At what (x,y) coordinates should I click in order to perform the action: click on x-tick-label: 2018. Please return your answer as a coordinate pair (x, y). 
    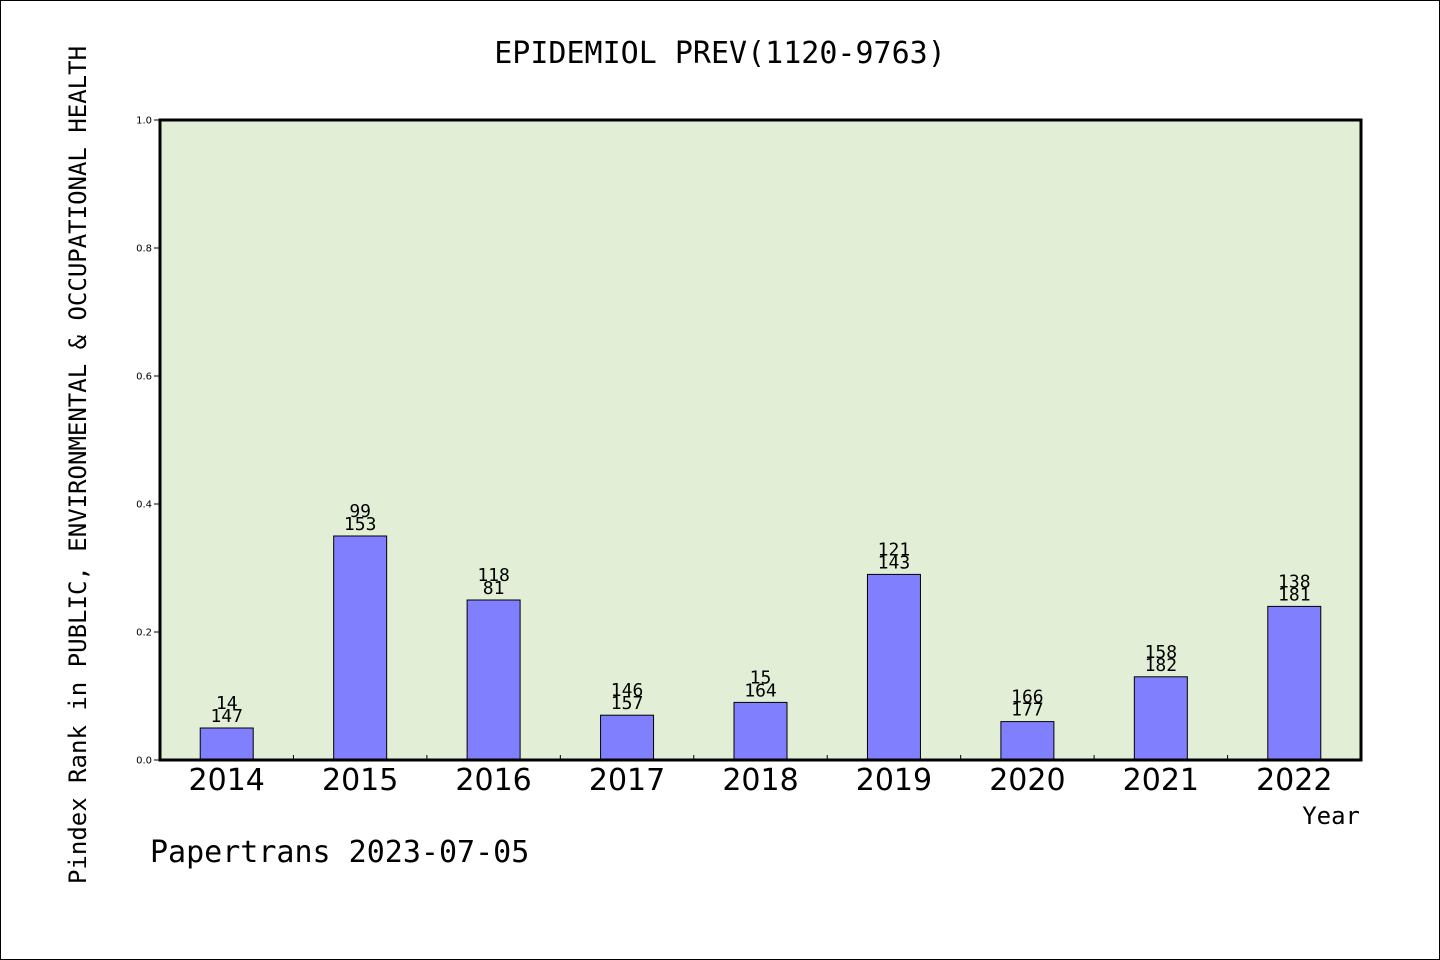
    Looking at the image, I should click on (760, 780).